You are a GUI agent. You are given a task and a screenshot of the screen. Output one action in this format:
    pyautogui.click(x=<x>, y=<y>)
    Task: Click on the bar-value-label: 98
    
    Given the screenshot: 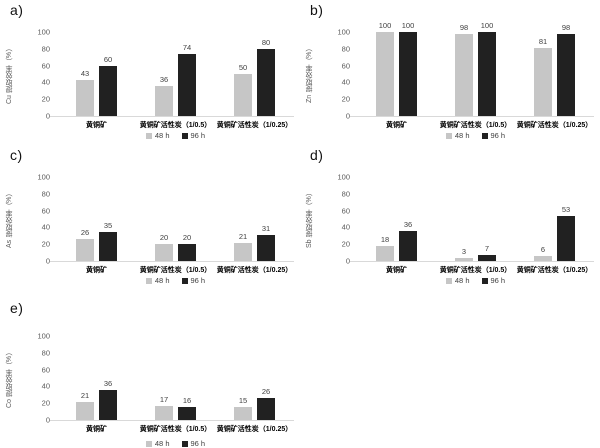 What is the action you would take?
    pyautogui.click(x=464, y=27)
    